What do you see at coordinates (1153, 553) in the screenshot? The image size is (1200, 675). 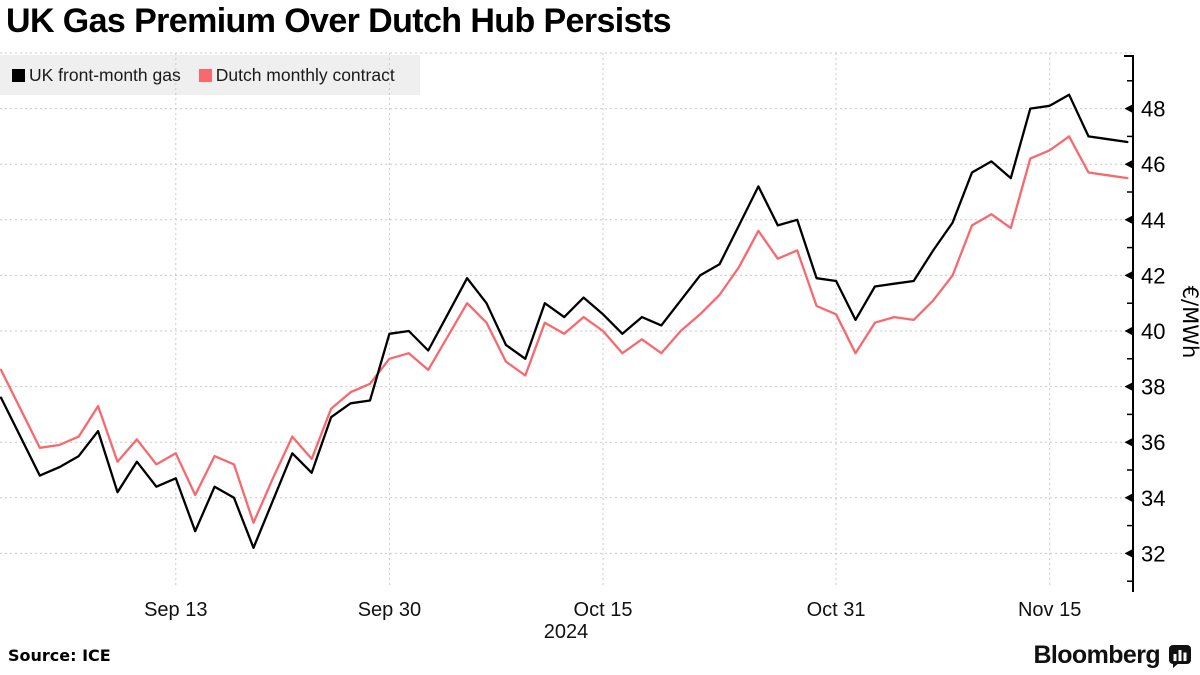 I see `y-tick-label: 32` at bounding box center [1153, 553].